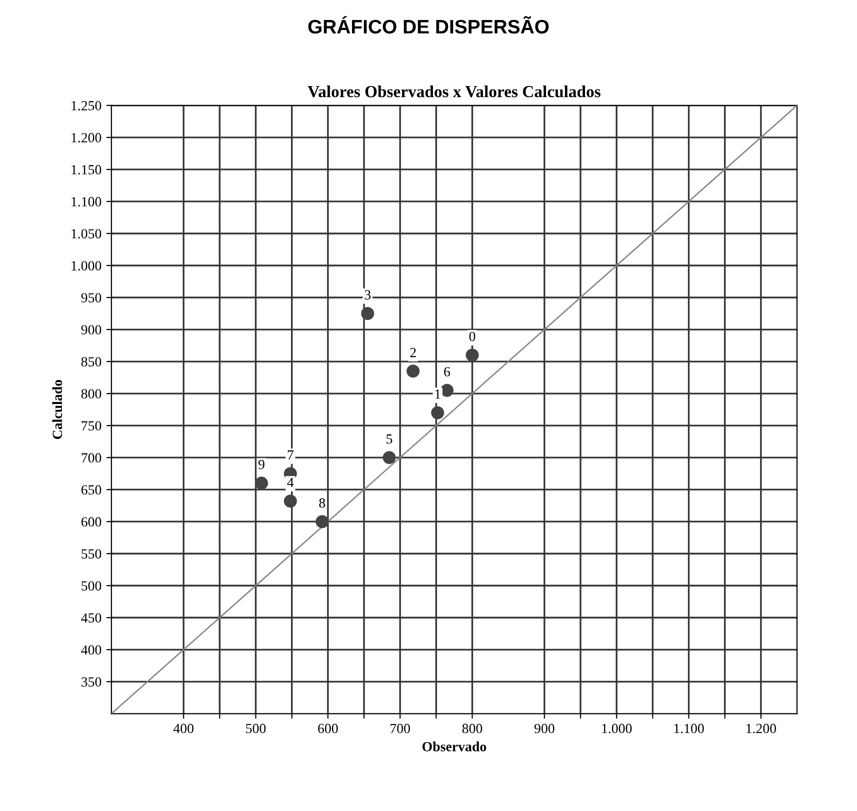  I want to click on annotation: 5, so click(389, 439).